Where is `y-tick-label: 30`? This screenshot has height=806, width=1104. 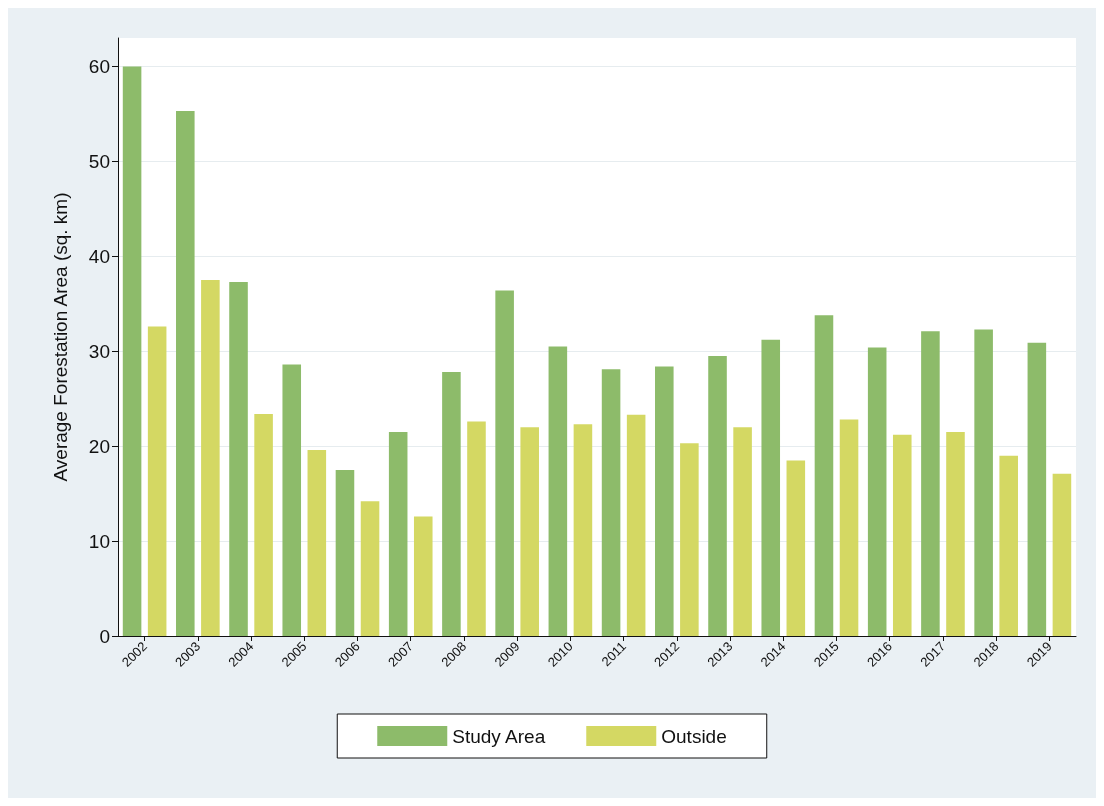
y-tick-label: 30 is located at coordinates (99, 351).